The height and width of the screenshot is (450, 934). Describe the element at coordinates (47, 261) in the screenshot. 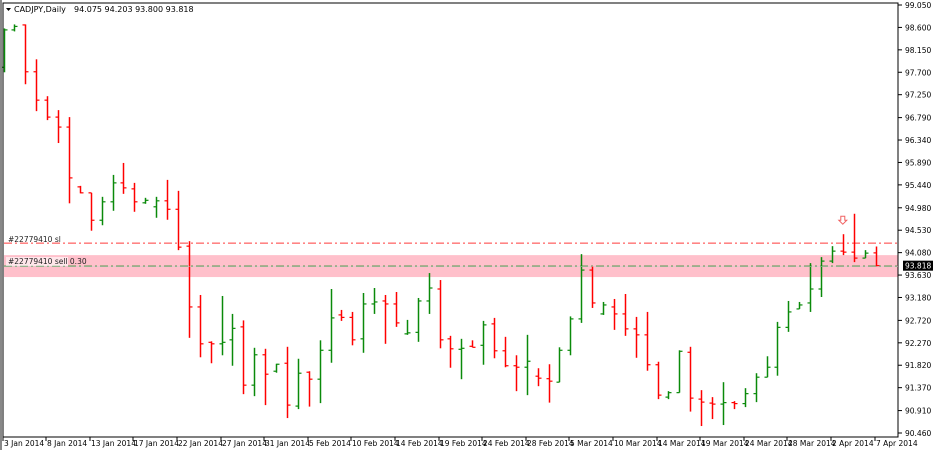

I see `sell-entry-label: #22779410 sell 0.30` at that location.